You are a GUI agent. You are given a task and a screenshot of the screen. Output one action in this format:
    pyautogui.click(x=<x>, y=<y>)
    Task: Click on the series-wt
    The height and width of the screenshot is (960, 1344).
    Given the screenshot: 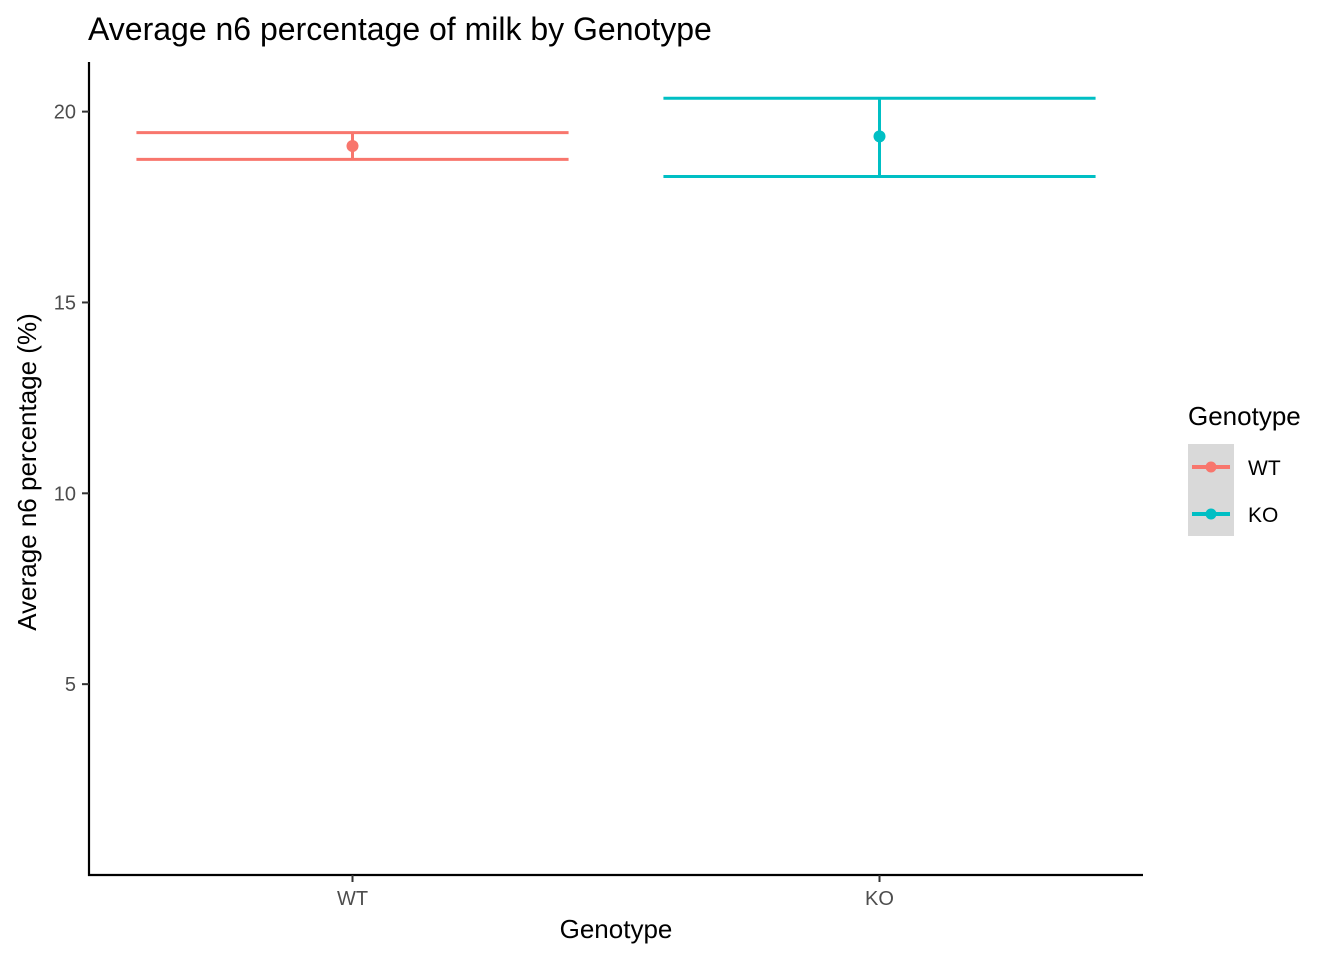 What is the action you would take?
    pyautogui.click(x=352, y=146)
    